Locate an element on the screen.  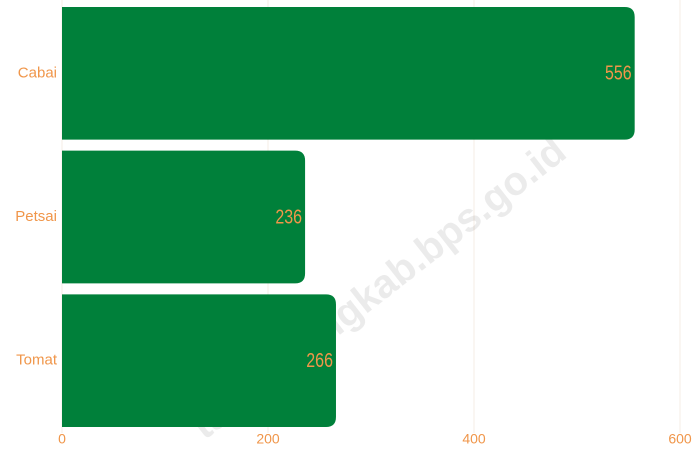
y-tick-label: Cabai is located at coordinates (37, 72).